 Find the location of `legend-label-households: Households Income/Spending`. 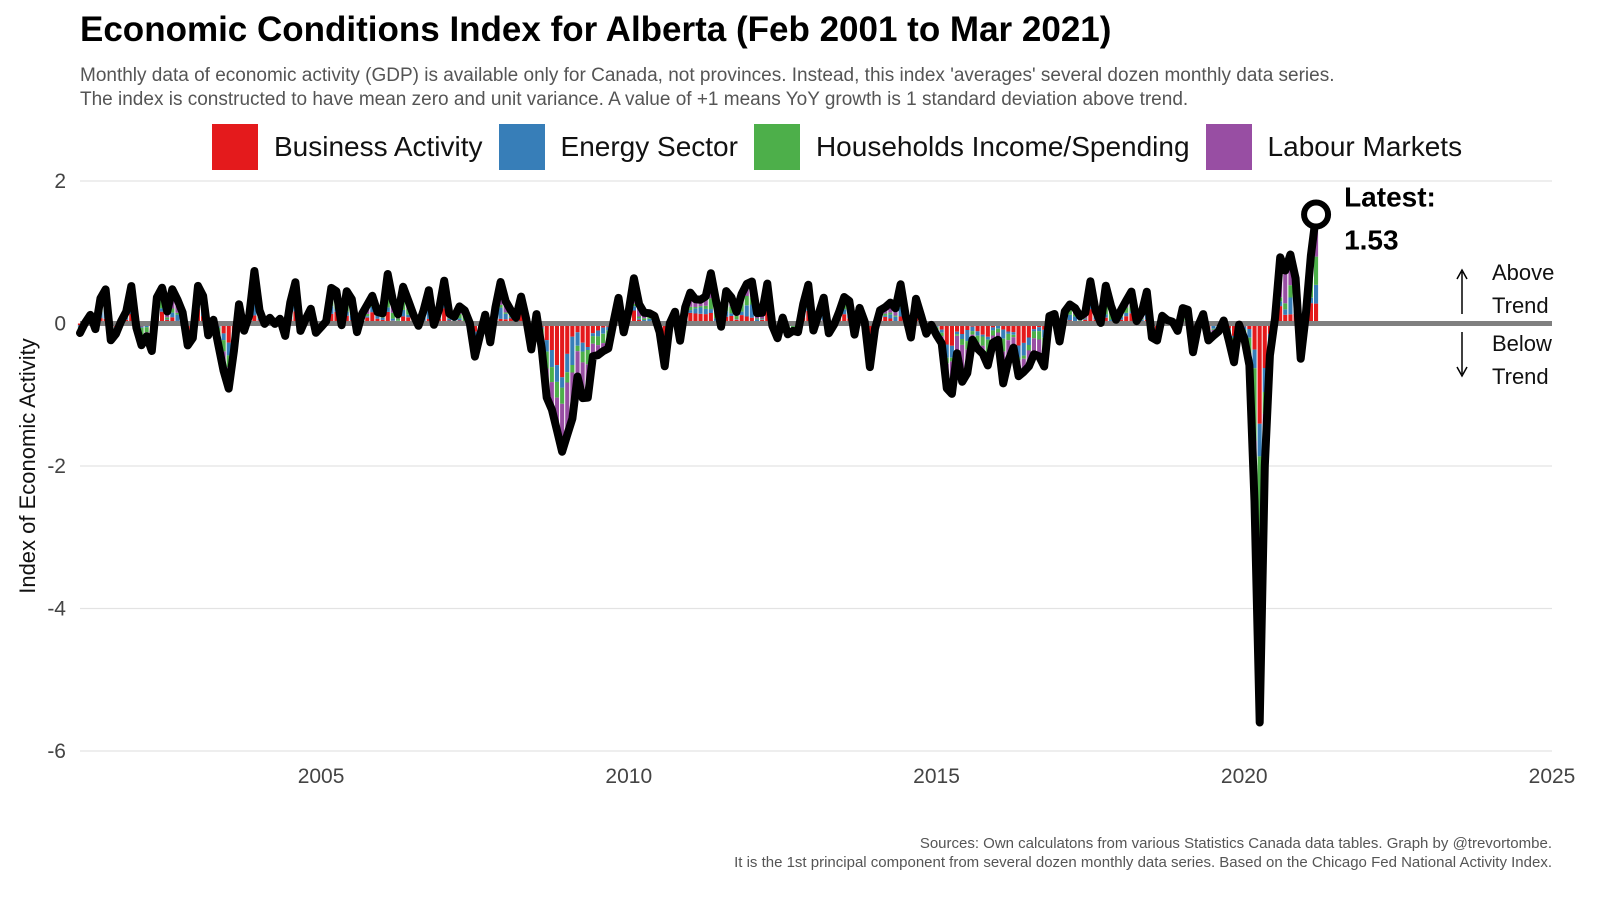

legend-label-households: Households Income/Spending is located at coordinates (1002, 146).